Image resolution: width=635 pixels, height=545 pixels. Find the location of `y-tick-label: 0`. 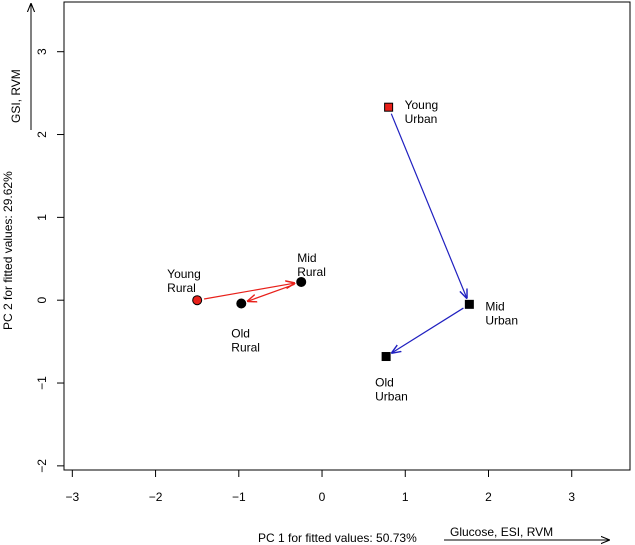

y-tick-label: 0 is located at coordinates (42, 300).